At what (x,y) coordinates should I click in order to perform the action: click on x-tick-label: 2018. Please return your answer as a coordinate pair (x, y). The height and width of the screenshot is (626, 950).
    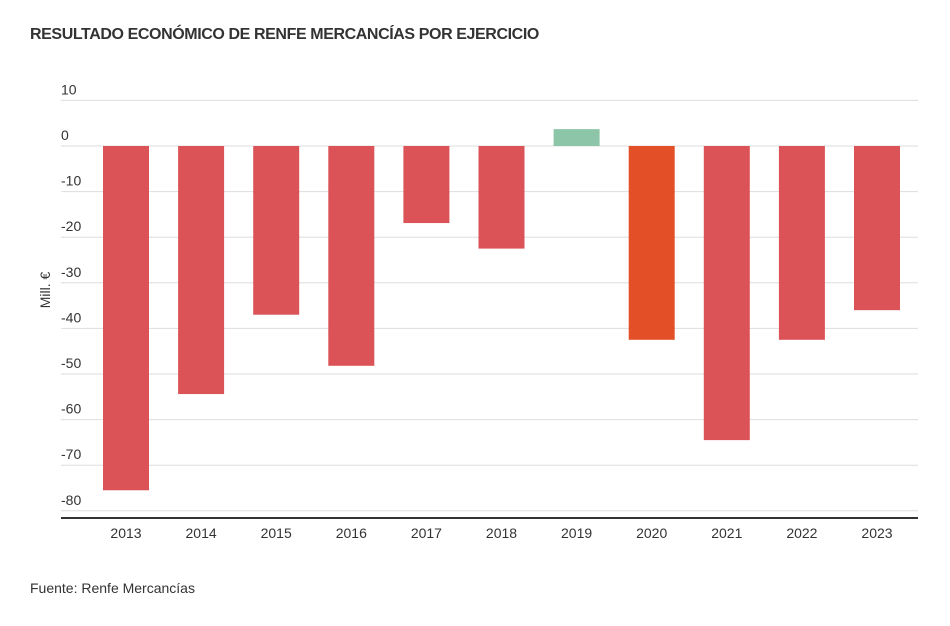
    Looking at the image, I should click on (501, 533).